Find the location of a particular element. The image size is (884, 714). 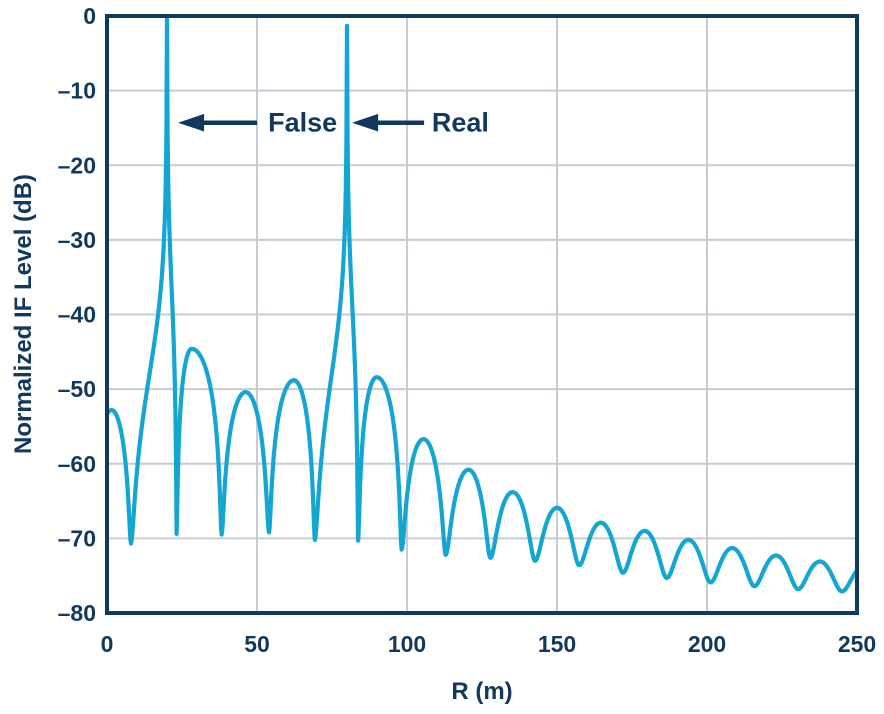

annotation-arrowhead-real is located at coordinates (365, 122).